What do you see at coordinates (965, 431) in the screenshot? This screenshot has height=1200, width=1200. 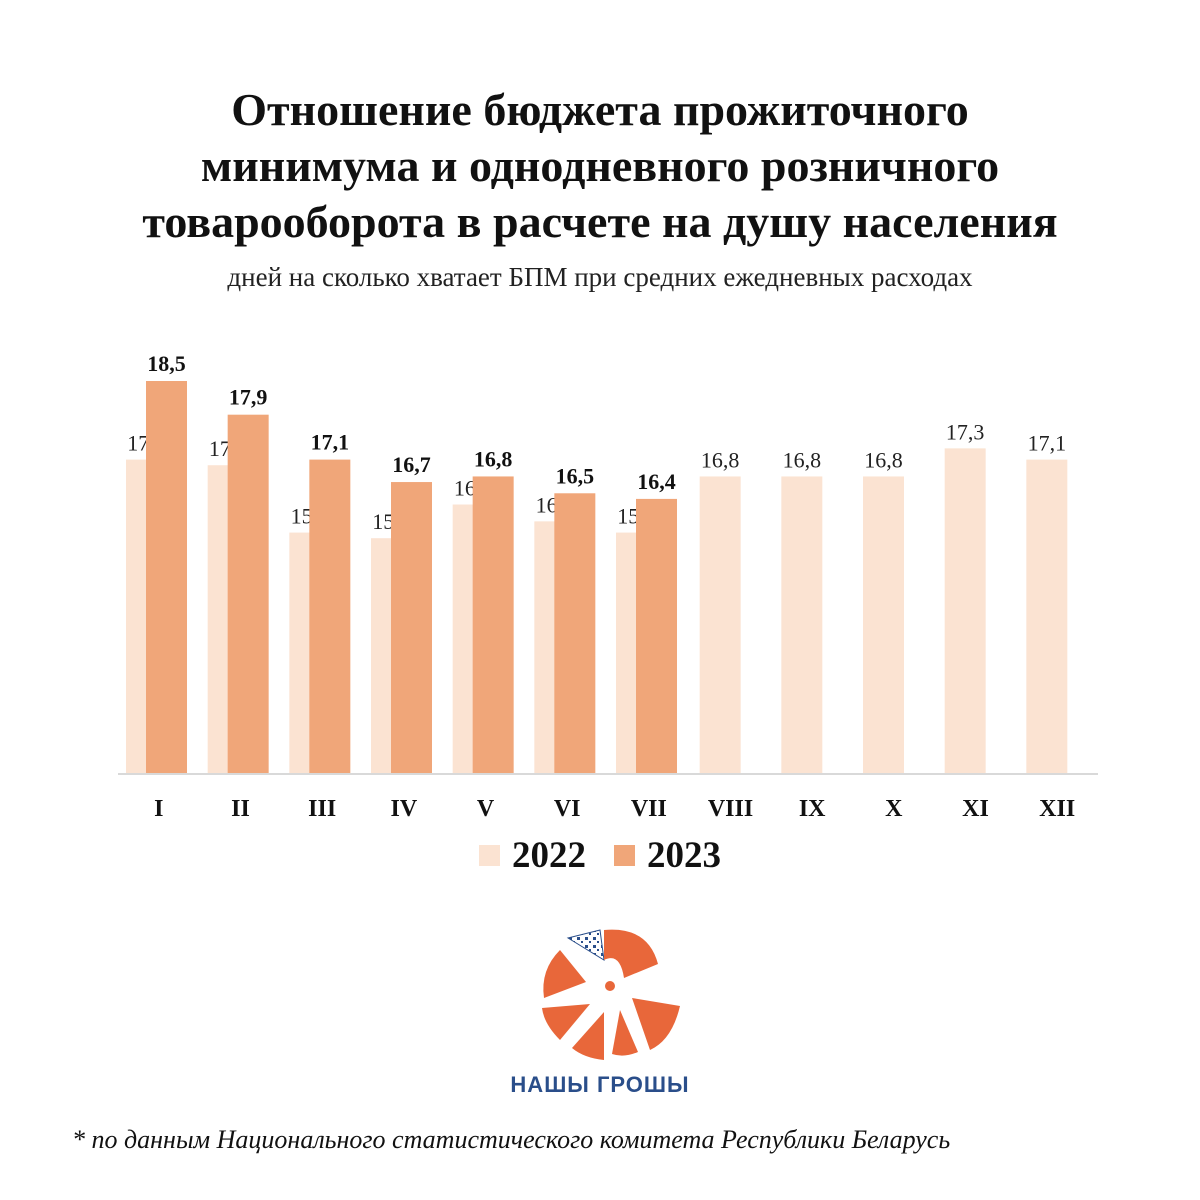 I see `data-label-2022: 17,3` at bounding box center [965, 431].